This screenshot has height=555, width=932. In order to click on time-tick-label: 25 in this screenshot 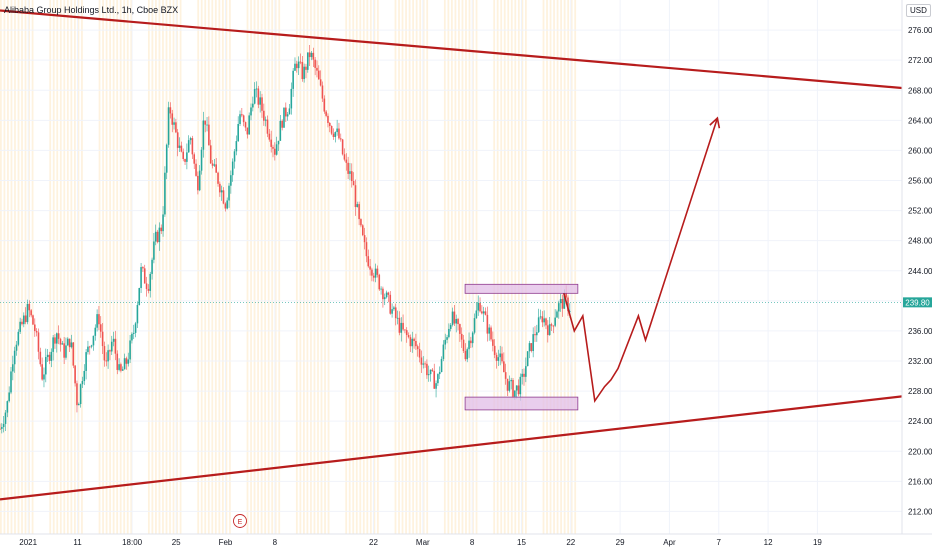, I will do `click(176, 542)`.